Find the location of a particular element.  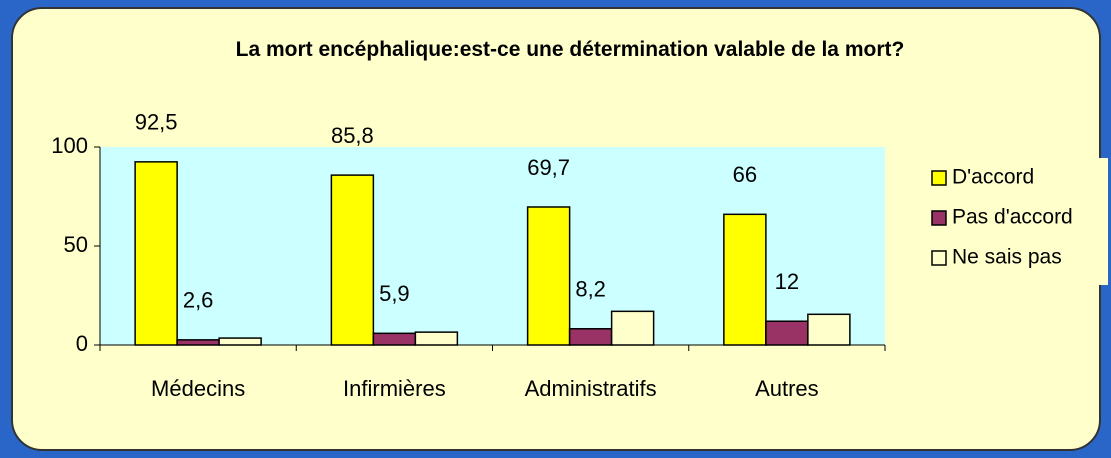

value-label: 5,9 is located at coordinates (394, 293).